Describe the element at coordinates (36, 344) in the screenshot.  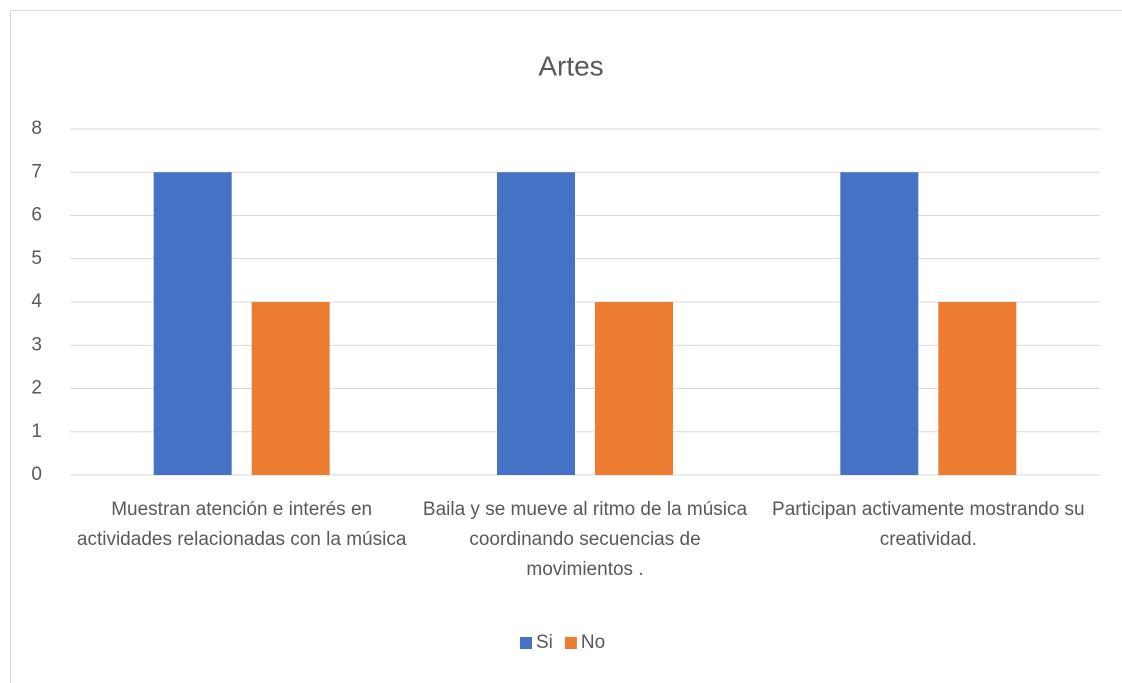
I see `y-tick-label: 3` at that location.